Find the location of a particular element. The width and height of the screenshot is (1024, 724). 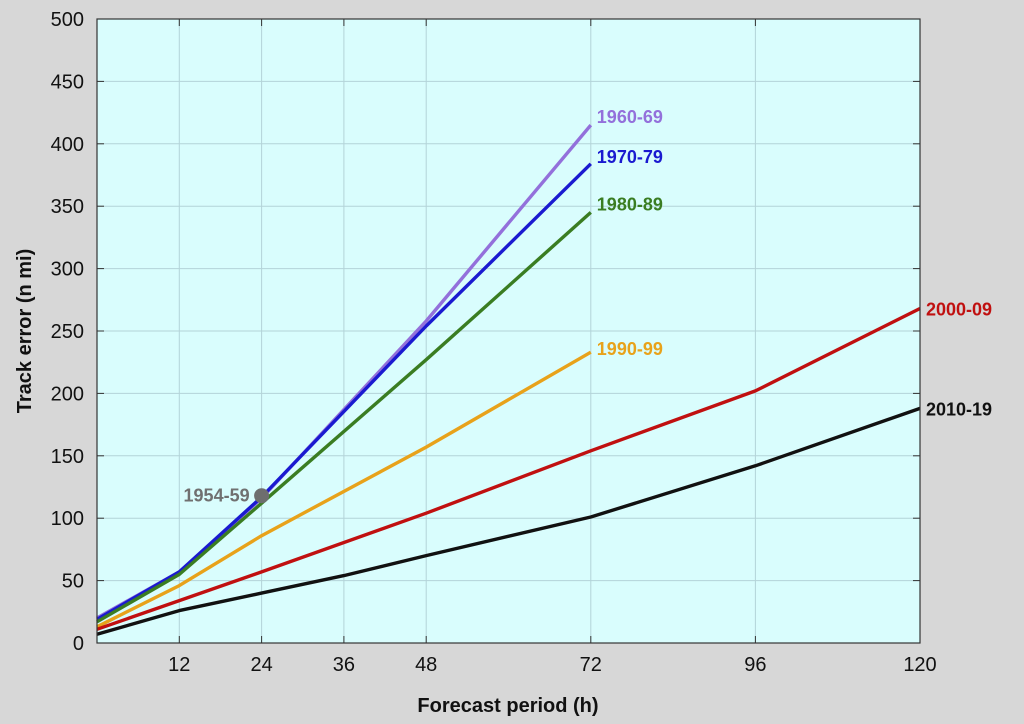

x-tick-label: 12 is located at coordinates (179, 665).